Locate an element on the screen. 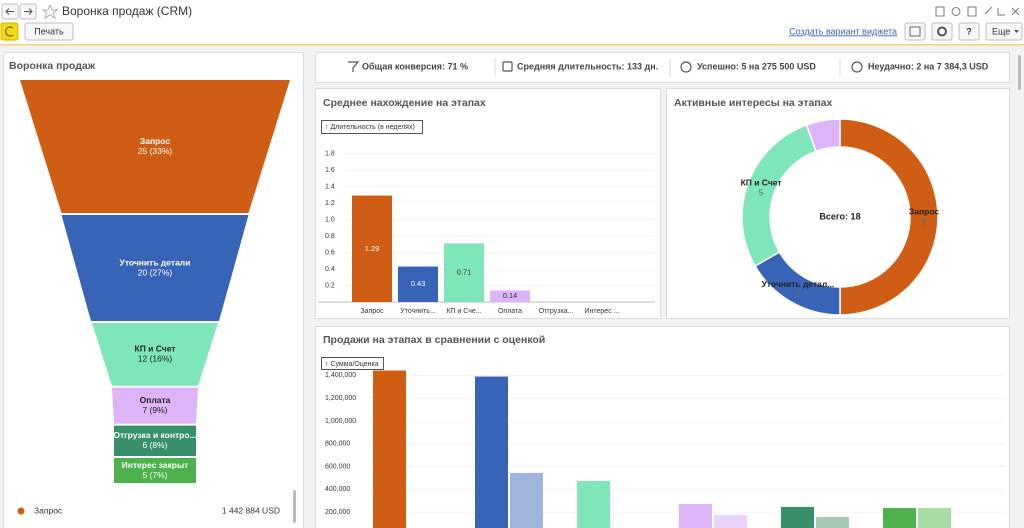 Image resolution: width=1024 pixels, height=528 pixels. layout-icon is located at coordinates (915, 31).